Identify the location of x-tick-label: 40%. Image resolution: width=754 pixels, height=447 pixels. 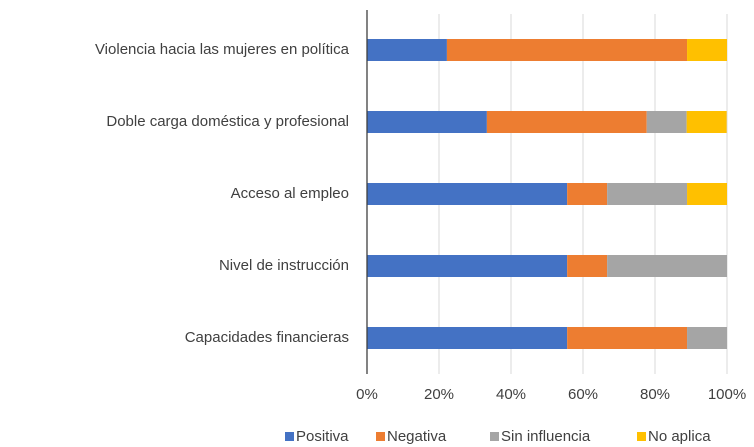
(511, 394).